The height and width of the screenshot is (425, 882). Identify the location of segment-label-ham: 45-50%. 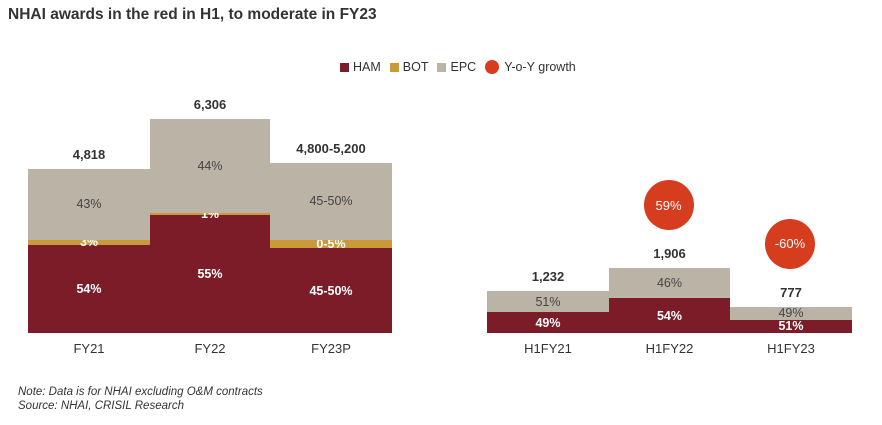
(331, 290).